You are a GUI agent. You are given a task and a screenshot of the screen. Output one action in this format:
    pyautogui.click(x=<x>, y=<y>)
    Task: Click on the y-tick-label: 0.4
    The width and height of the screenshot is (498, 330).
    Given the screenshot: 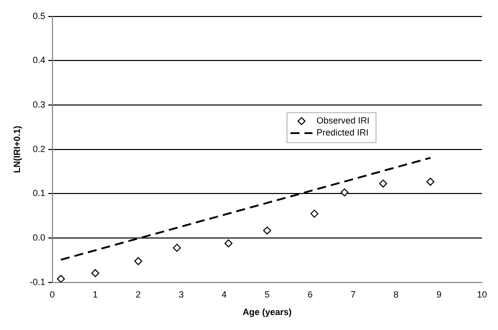 What is the action you would take?
    pyautogui.click(x=39, y=60)
    